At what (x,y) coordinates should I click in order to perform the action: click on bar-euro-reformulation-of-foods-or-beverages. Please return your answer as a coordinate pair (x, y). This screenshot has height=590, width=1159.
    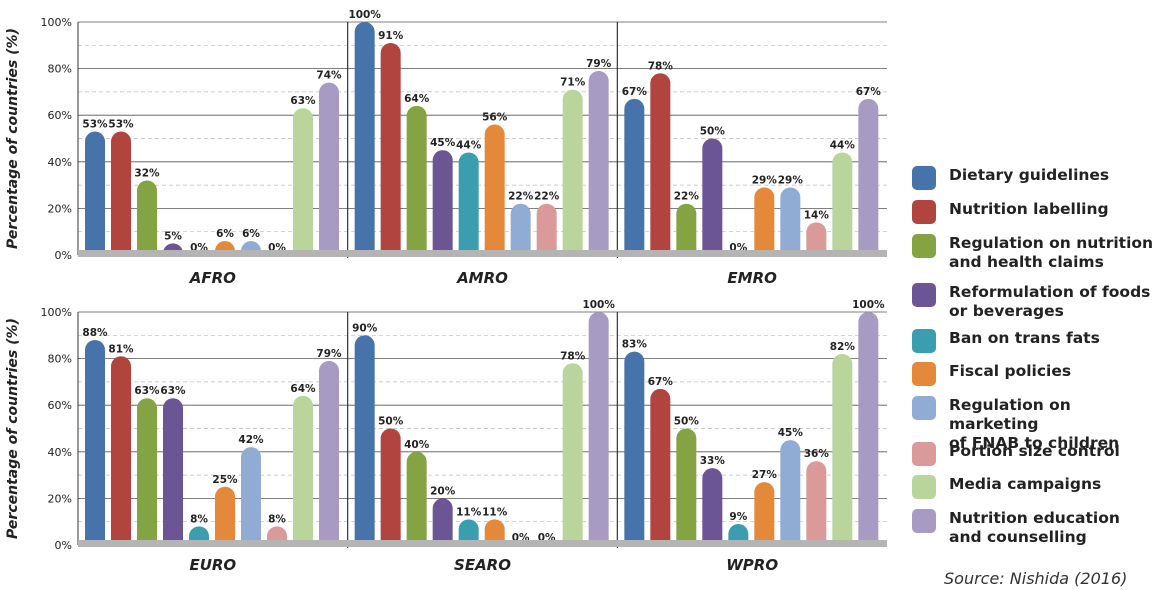
    Looking at the image, I should click on (173, 471).